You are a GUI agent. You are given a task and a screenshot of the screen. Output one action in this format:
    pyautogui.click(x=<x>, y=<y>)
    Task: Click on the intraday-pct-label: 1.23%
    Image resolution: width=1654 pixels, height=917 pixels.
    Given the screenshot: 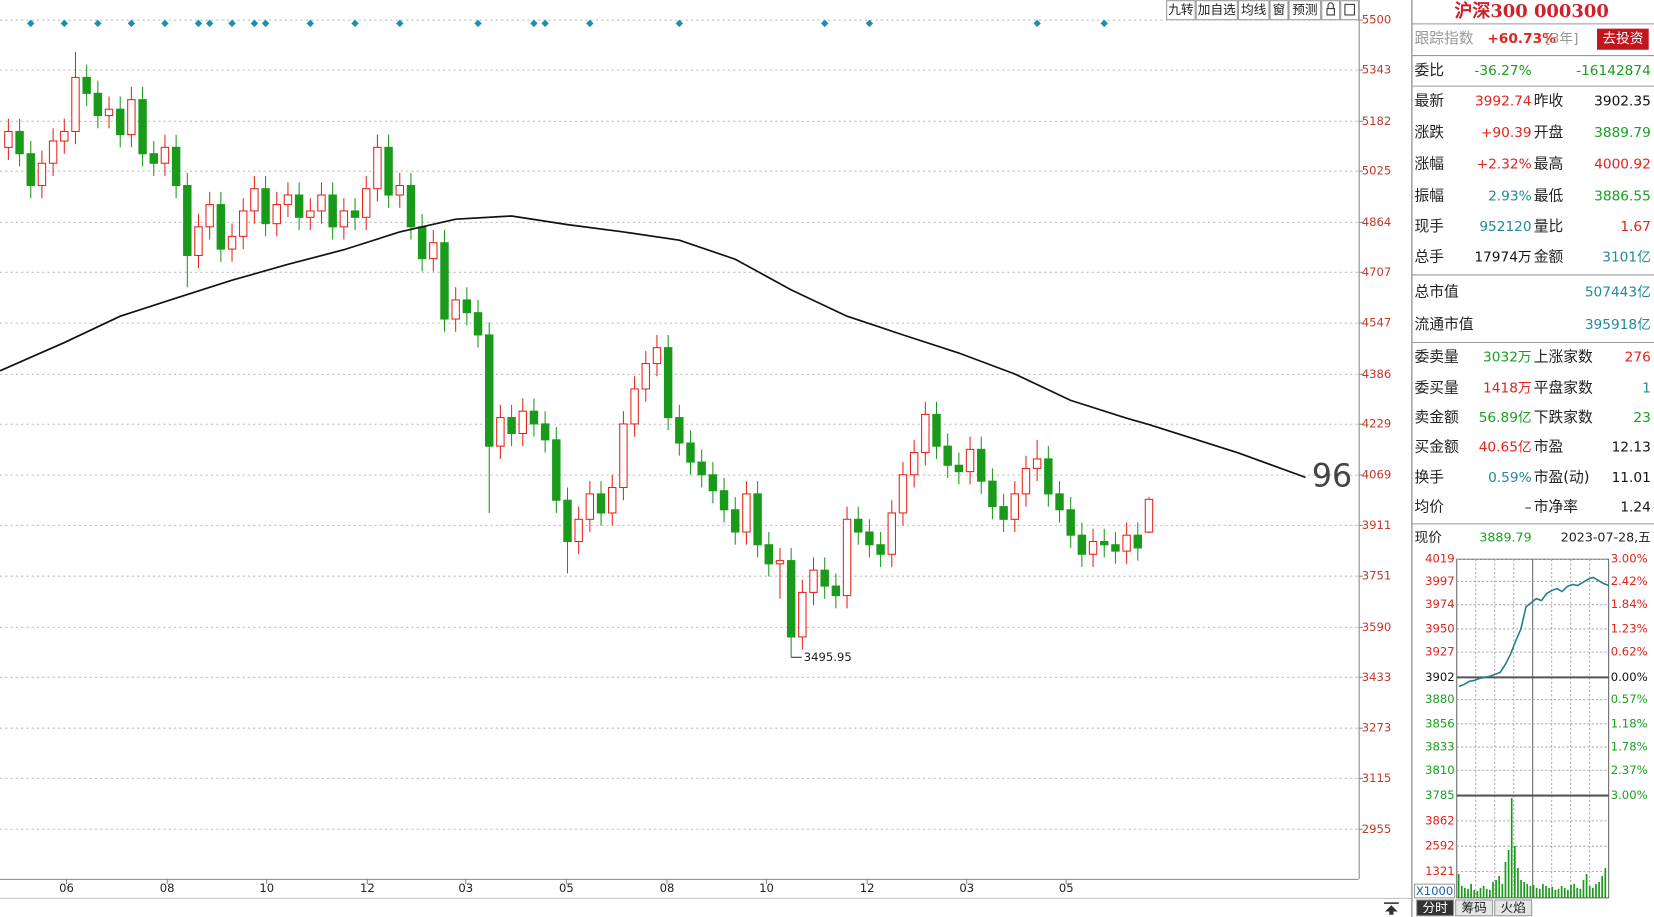 What is the action you would take?
    pyautogui.click(x=1629, y=628)
    